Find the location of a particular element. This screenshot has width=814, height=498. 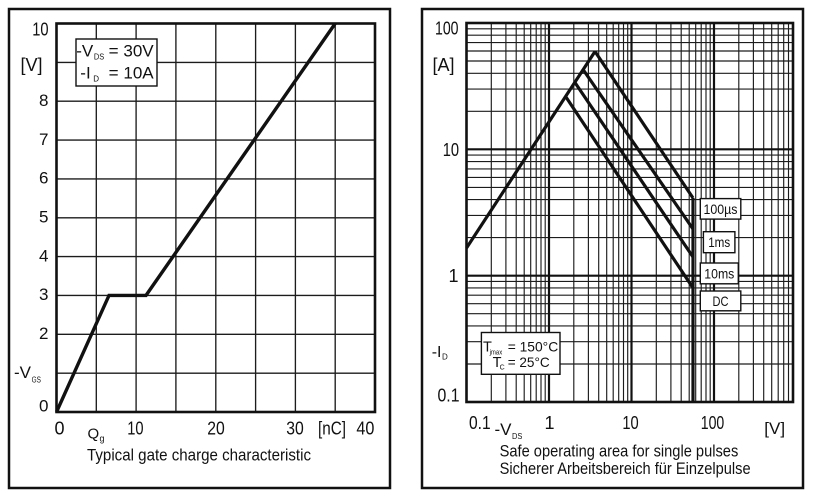

svg-text: 30 is located at coordinates (295, 428).